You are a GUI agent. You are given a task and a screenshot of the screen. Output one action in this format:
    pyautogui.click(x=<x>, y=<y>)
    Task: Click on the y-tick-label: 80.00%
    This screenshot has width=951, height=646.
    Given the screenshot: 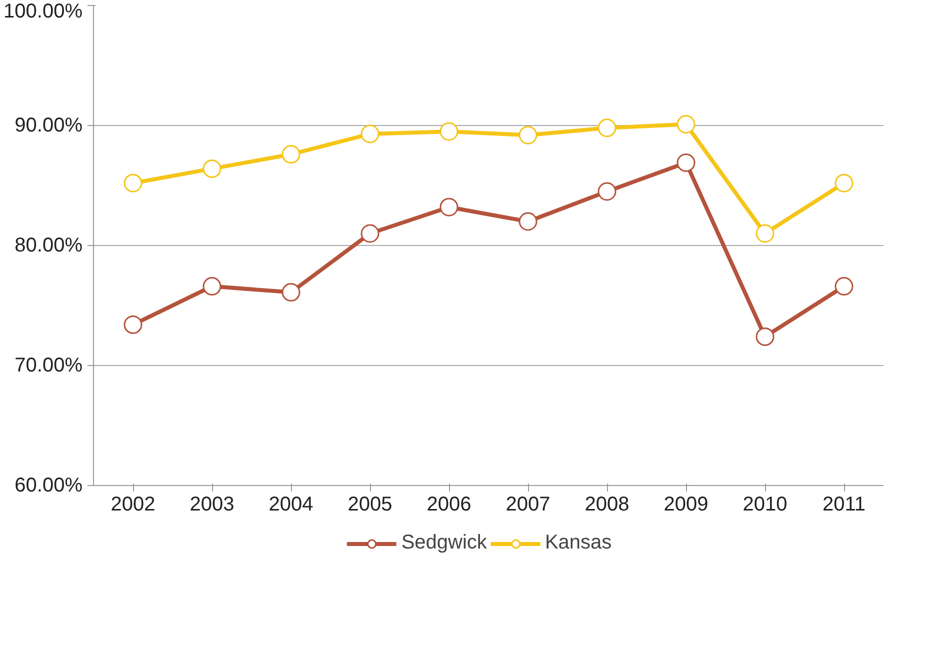 What is the action you would take?
    pyautogui.click(x=48, y=245)
    